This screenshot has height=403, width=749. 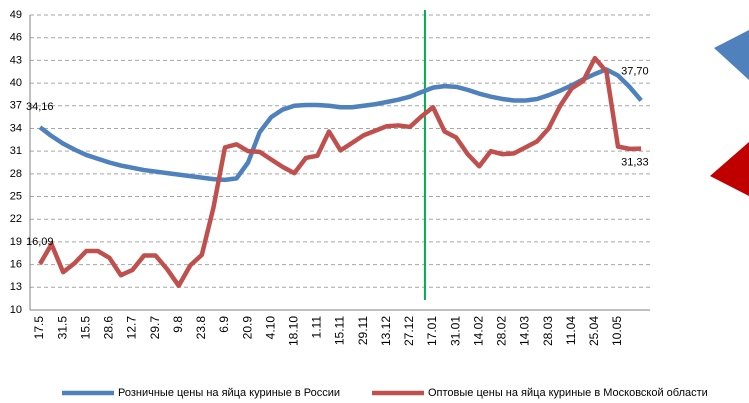 What do you see at coordinates (16, 196) in the screenshot?
I see `y-tick-label: 25` at bounding box center [16, 196].